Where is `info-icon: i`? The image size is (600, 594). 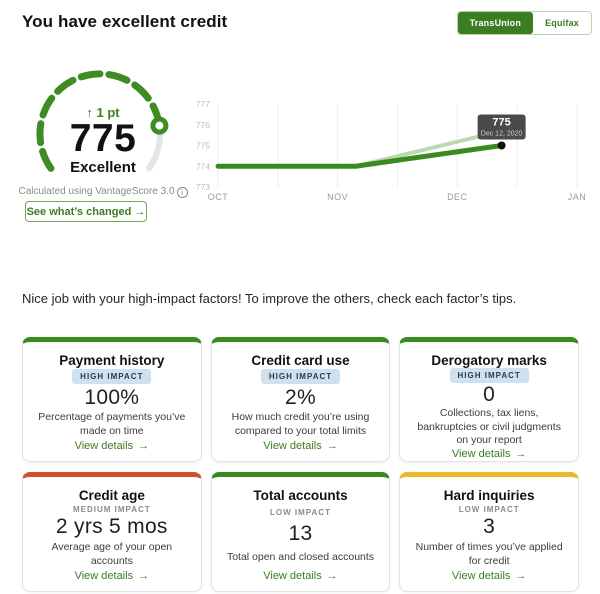 info-icon: i is located at coordinates (182, 192).